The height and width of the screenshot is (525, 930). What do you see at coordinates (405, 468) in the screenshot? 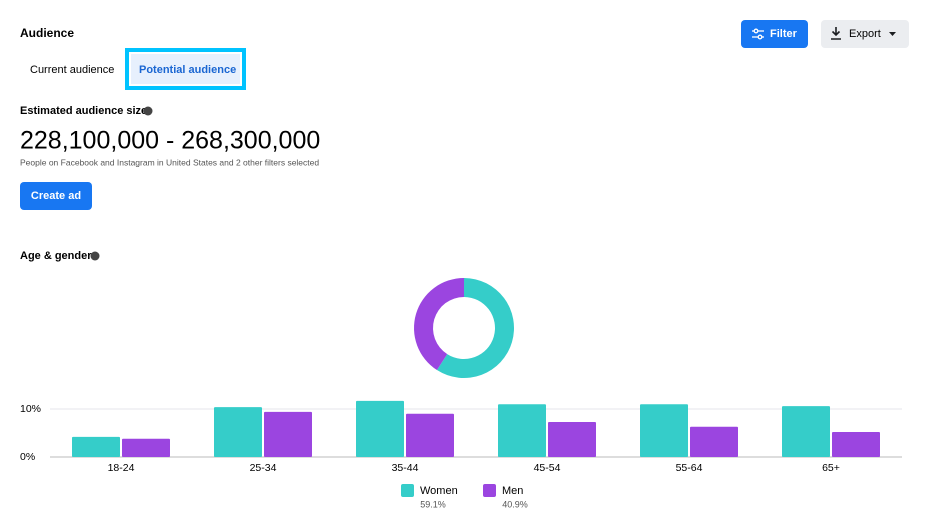
I see `x-tick-label: 35-44` at bounding box center [405, 468].